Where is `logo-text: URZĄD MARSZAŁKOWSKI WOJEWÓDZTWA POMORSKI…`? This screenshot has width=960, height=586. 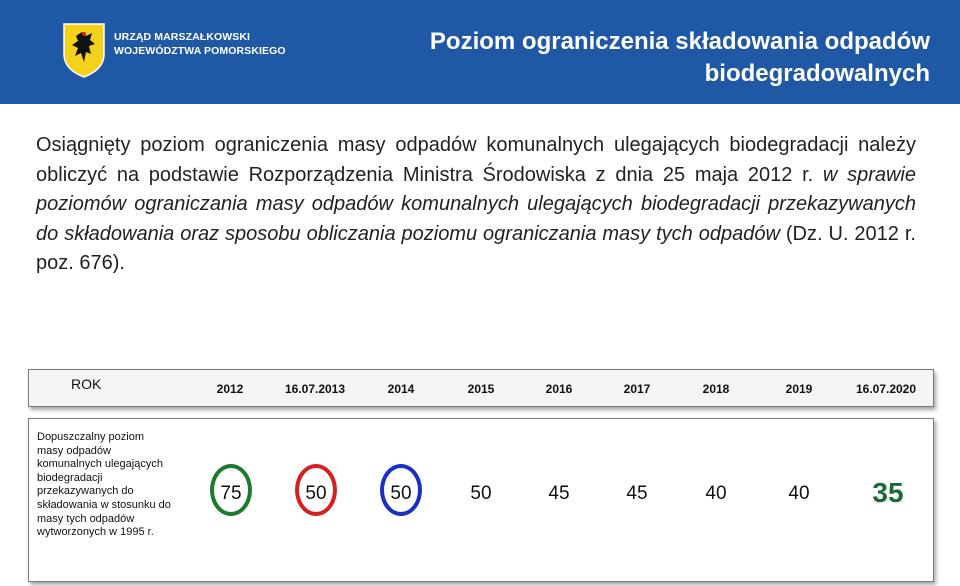 logo-text: URZĄD MARSZAŁKOWSKI WOJEWÓDZTWA POMORSKI… is located at coordinates (200, 44).